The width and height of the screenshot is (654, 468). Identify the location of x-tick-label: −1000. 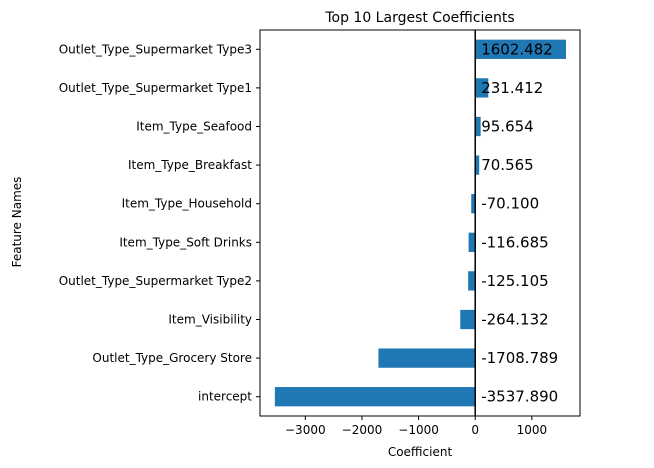
(418, 430).